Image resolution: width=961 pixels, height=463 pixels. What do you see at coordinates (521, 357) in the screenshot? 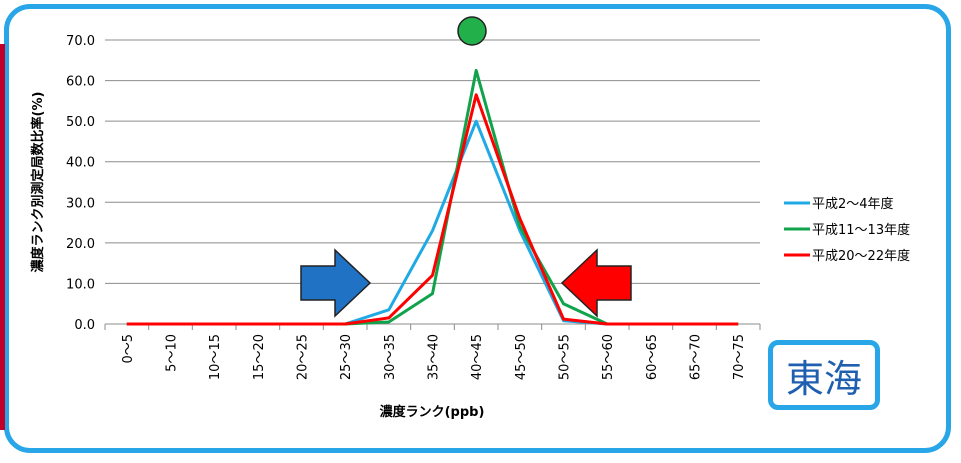
I see `x-tick-label: 45〜50` at bounding box center [521, 357].